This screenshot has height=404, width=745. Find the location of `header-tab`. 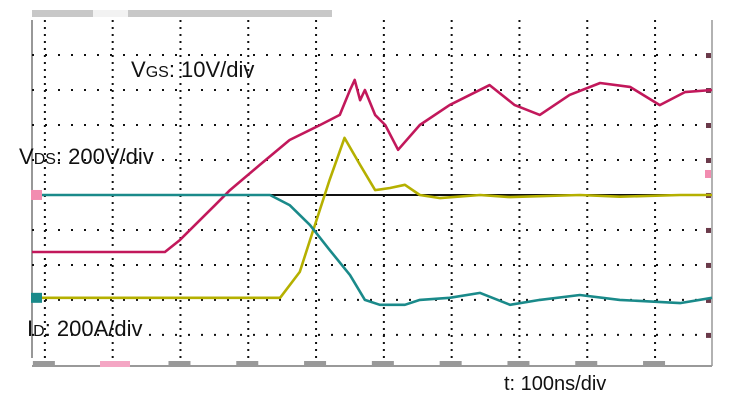

header-tab is located at coordinates (110, 13).